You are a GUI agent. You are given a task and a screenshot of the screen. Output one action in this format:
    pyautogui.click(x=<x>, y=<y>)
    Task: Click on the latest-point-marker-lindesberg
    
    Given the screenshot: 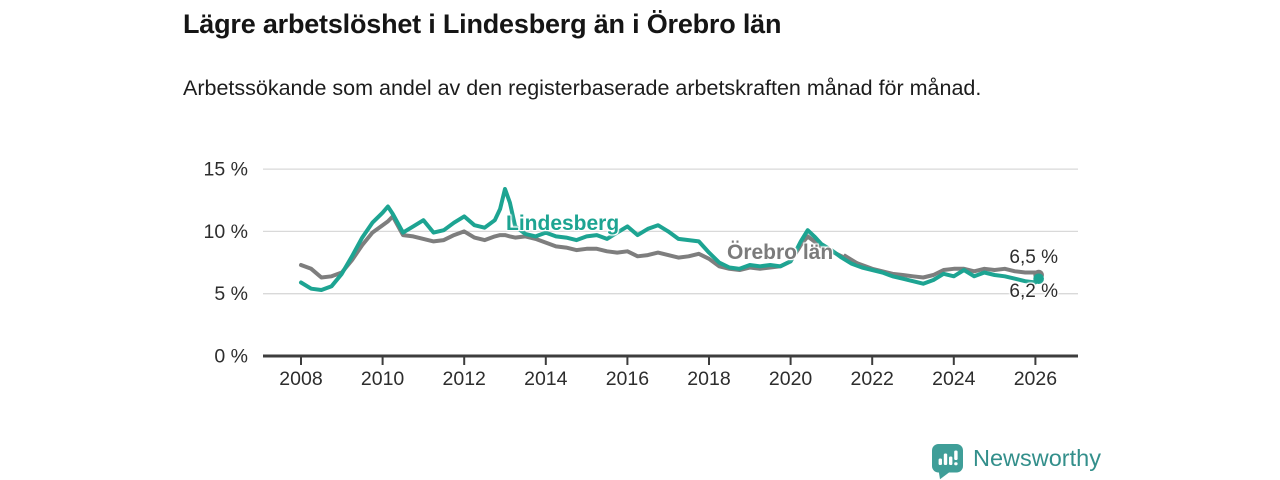 What is the action you would take?
    pyautogui.click(x=1038, y=279)
    